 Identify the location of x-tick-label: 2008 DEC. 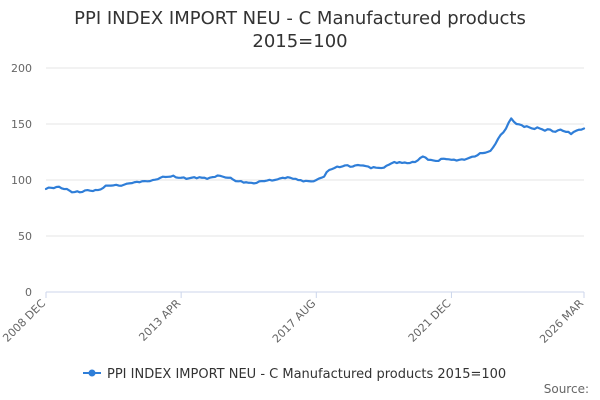
(24, 321).